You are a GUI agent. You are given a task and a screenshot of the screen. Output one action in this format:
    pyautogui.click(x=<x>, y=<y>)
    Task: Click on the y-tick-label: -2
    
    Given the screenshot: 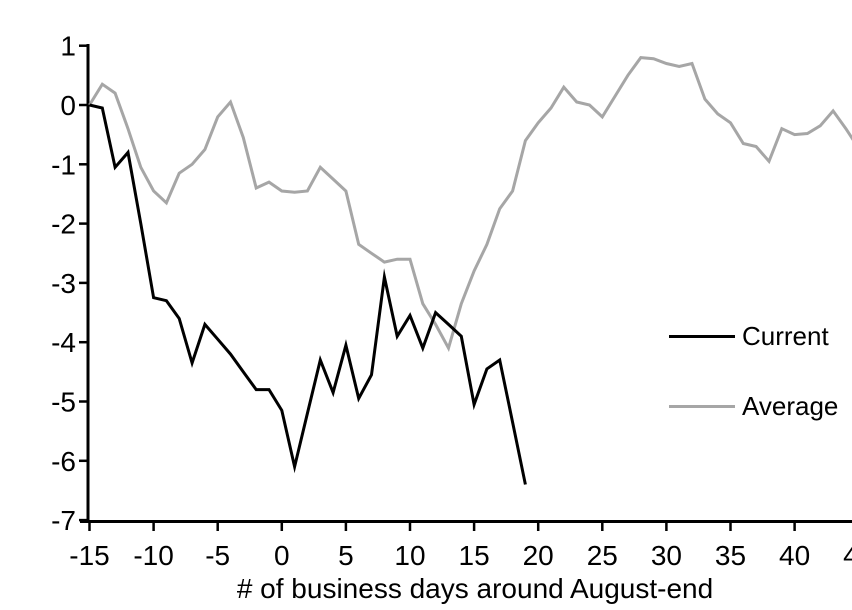 What is the action you would take?
    pyautogui.click(x=63, y=224)
    